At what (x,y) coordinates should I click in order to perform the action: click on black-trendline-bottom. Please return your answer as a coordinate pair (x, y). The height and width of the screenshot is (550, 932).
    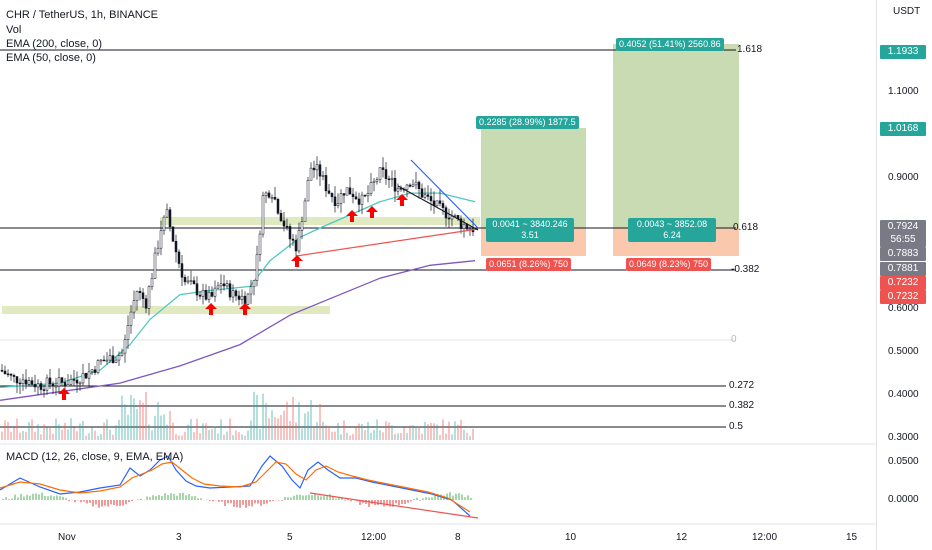
    Looking at the image, I should click on (438, 208).